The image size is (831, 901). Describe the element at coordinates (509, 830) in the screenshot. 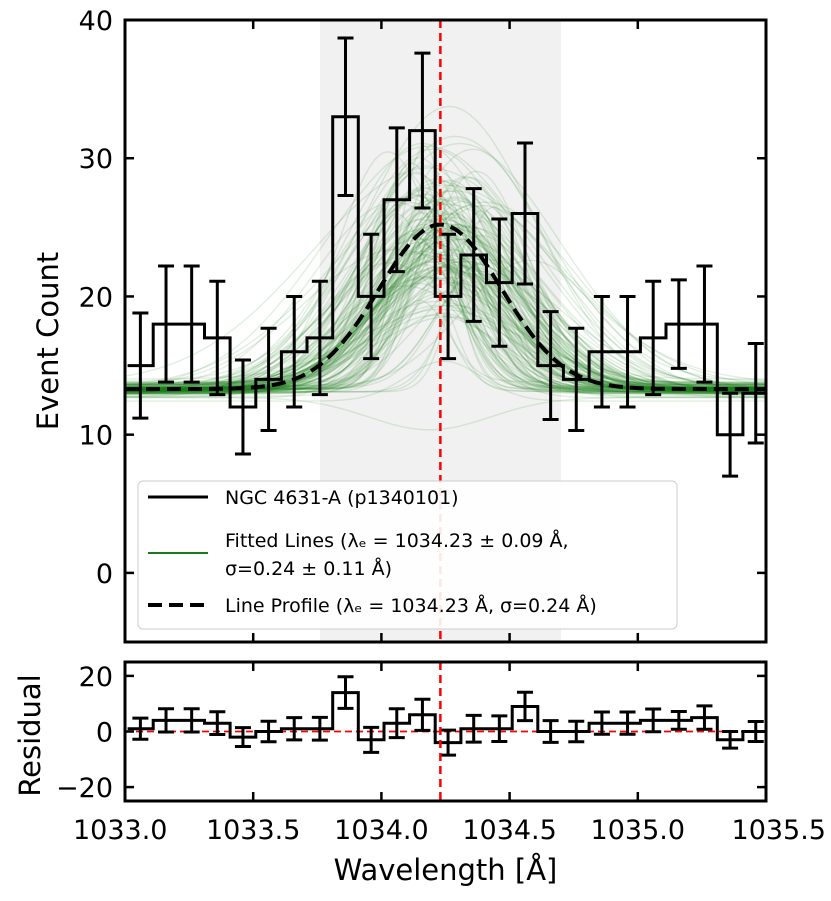

I see `x-tick-label: 1034.5` at that location.